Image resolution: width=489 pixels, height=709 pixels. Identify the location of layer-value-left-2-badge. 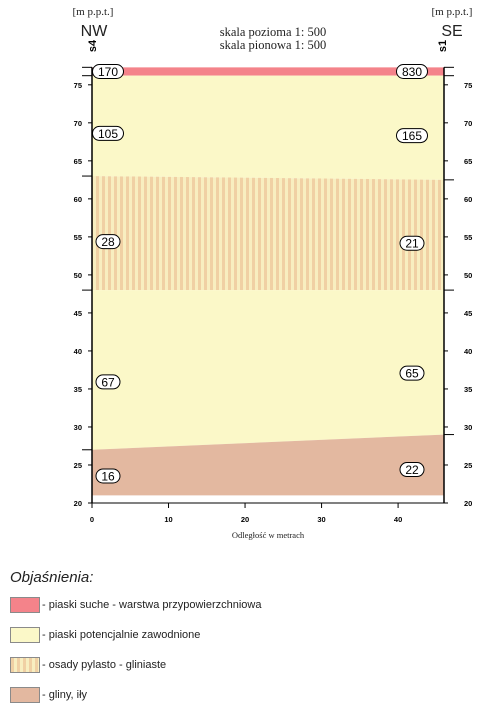
(108, 242).